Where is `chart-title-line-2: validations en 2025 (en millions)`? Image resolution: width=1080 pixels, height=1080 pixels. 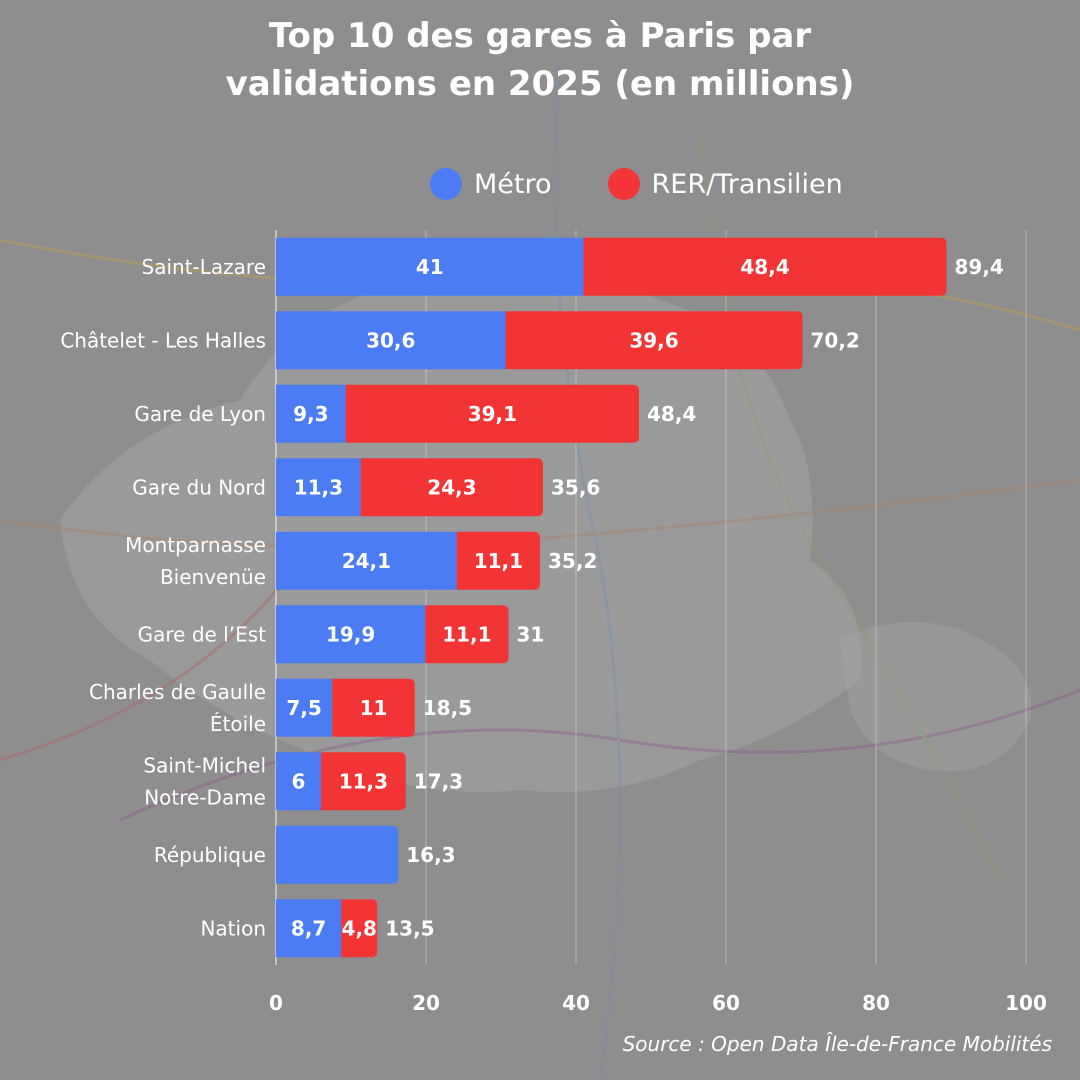
chart-title-line-2: validations en 2025 (en millions) is located at coordinates (540, 84).